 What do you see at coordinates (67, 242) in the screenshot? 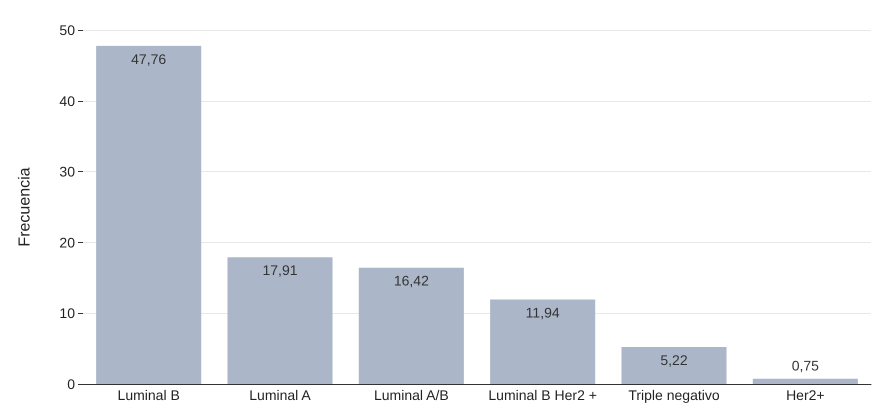
I see `y-tick-label: 20` at bounding box center [67, 242].